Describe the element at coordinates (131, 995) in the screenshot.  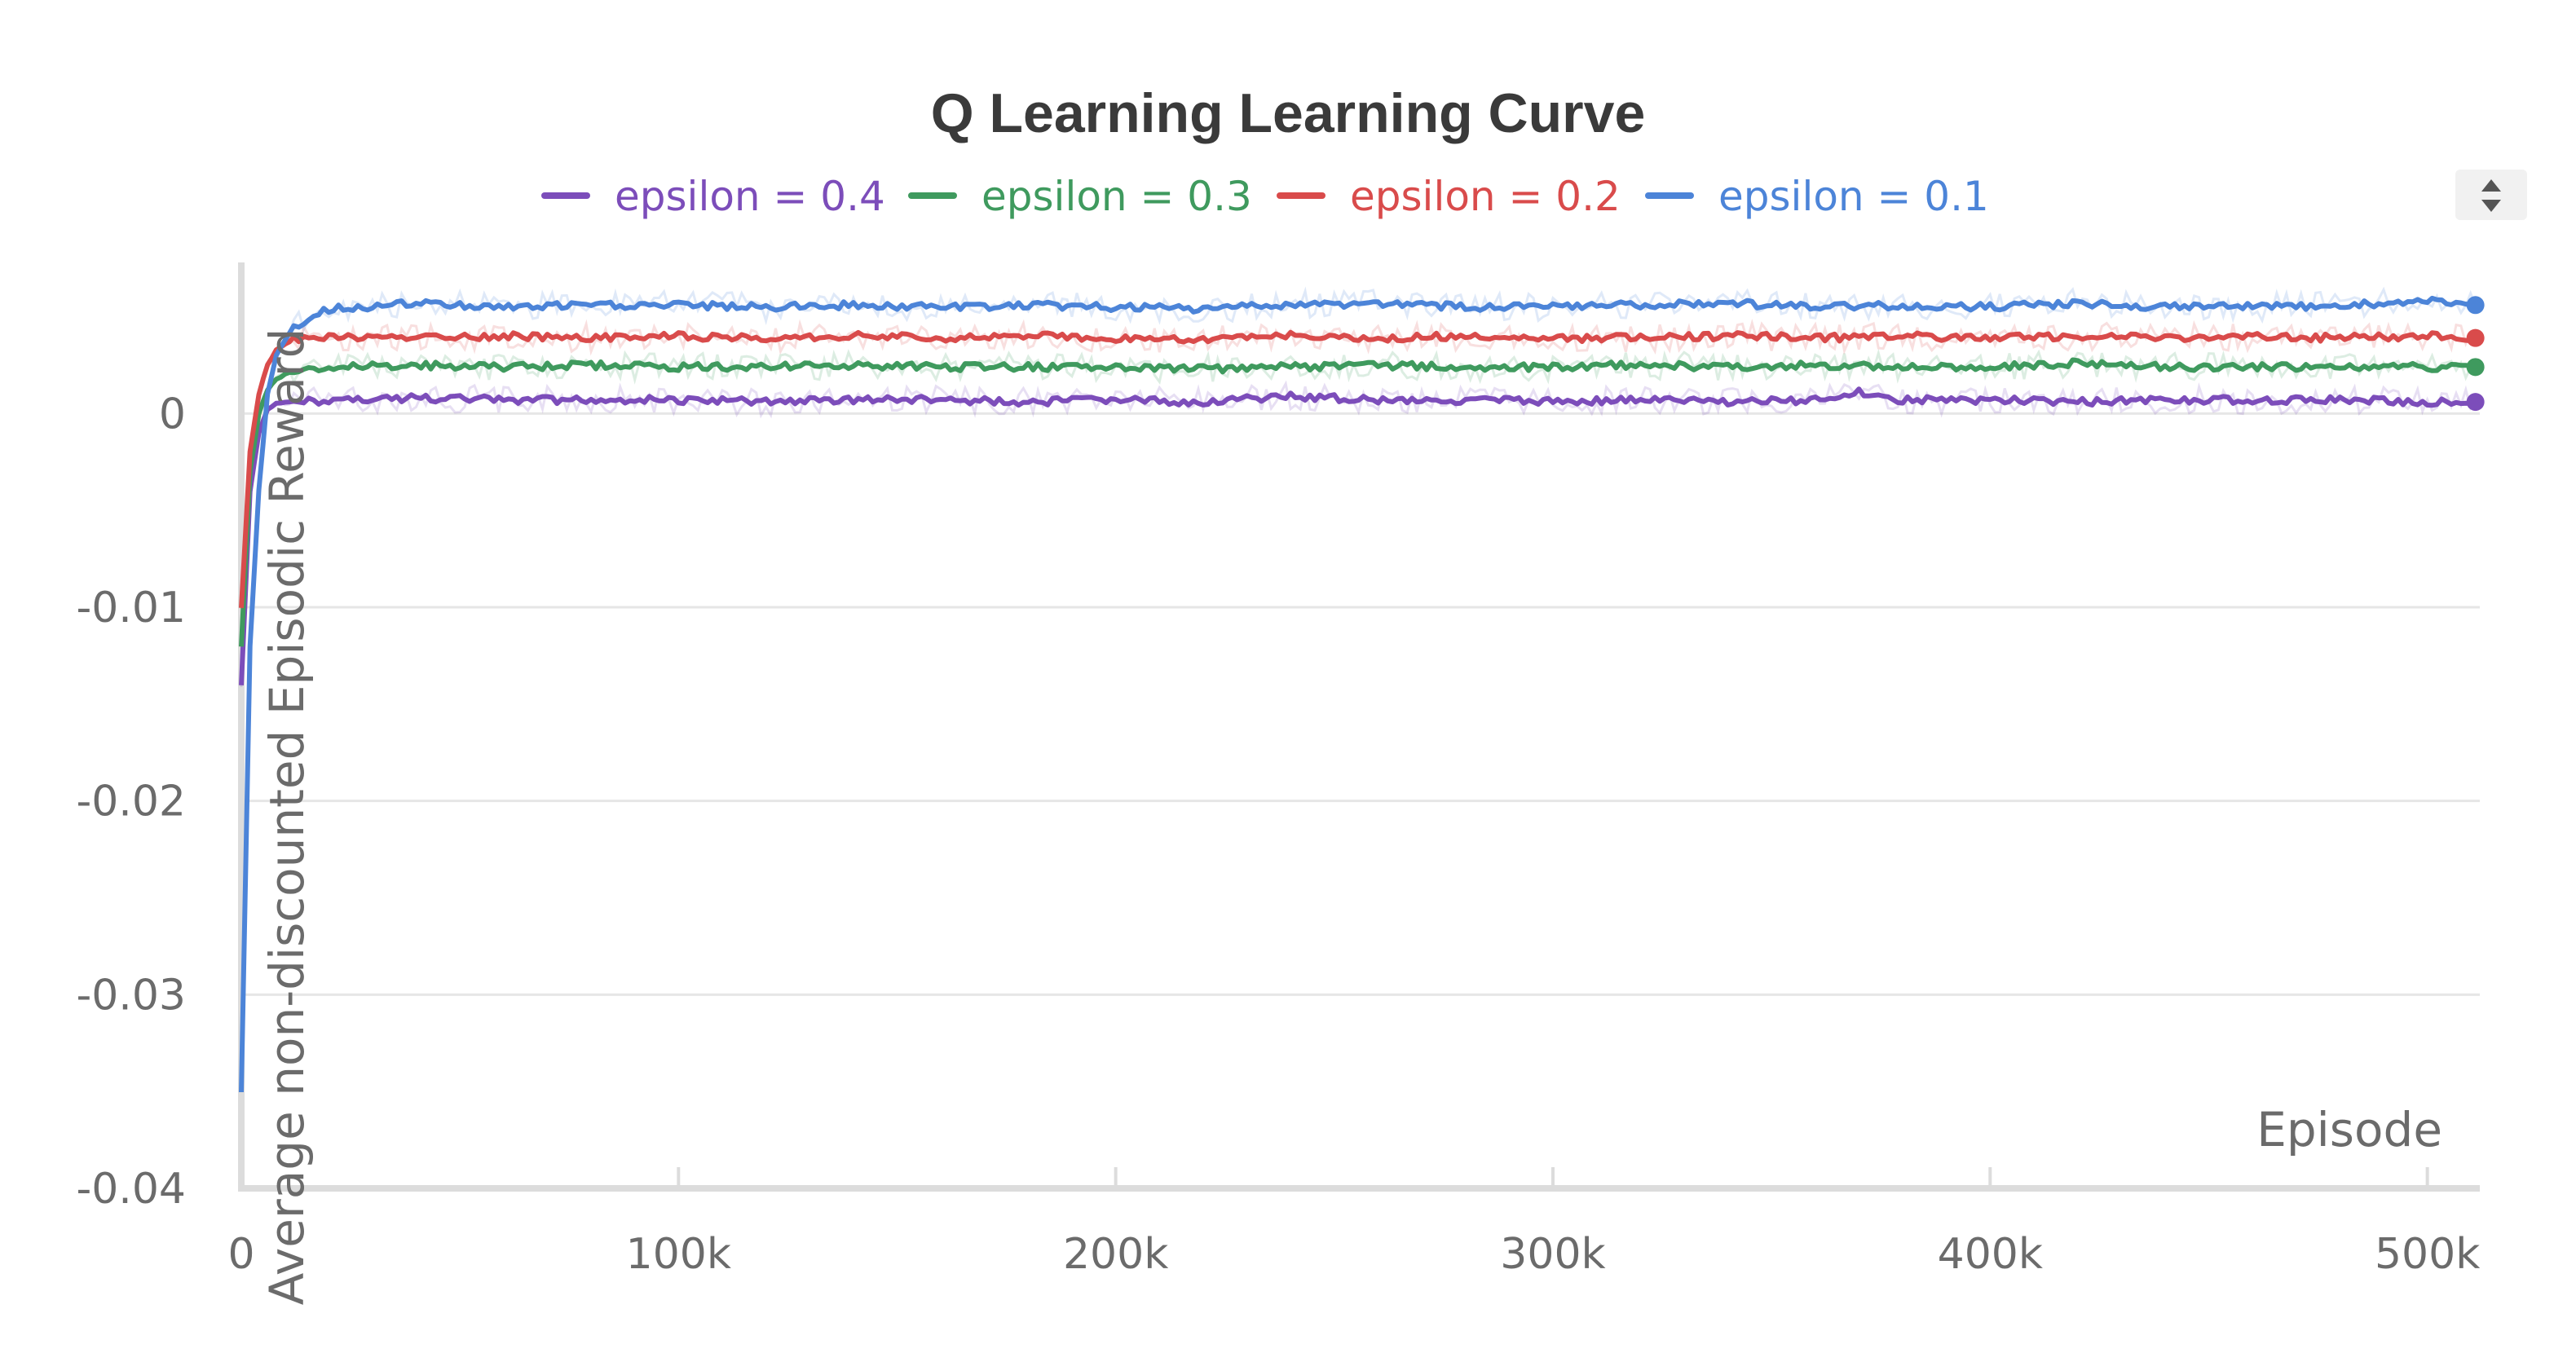
I see `y-tick-label: -0.03` at that location.